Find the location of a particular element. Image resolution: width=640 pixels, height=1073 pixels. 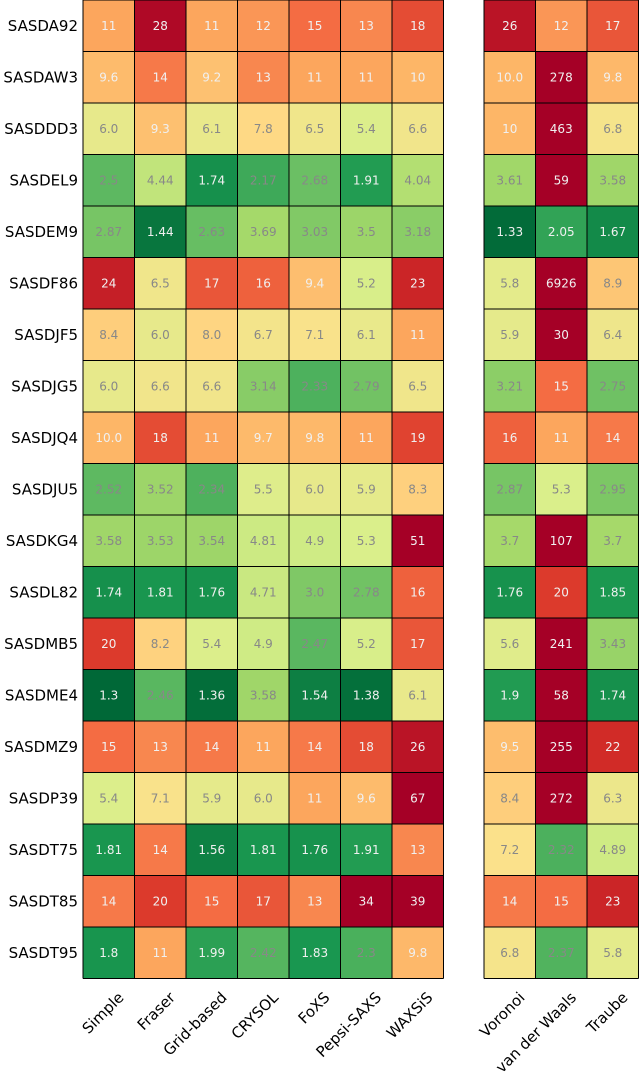

cell-value-label: 34 is located at coordinates (366, 901).